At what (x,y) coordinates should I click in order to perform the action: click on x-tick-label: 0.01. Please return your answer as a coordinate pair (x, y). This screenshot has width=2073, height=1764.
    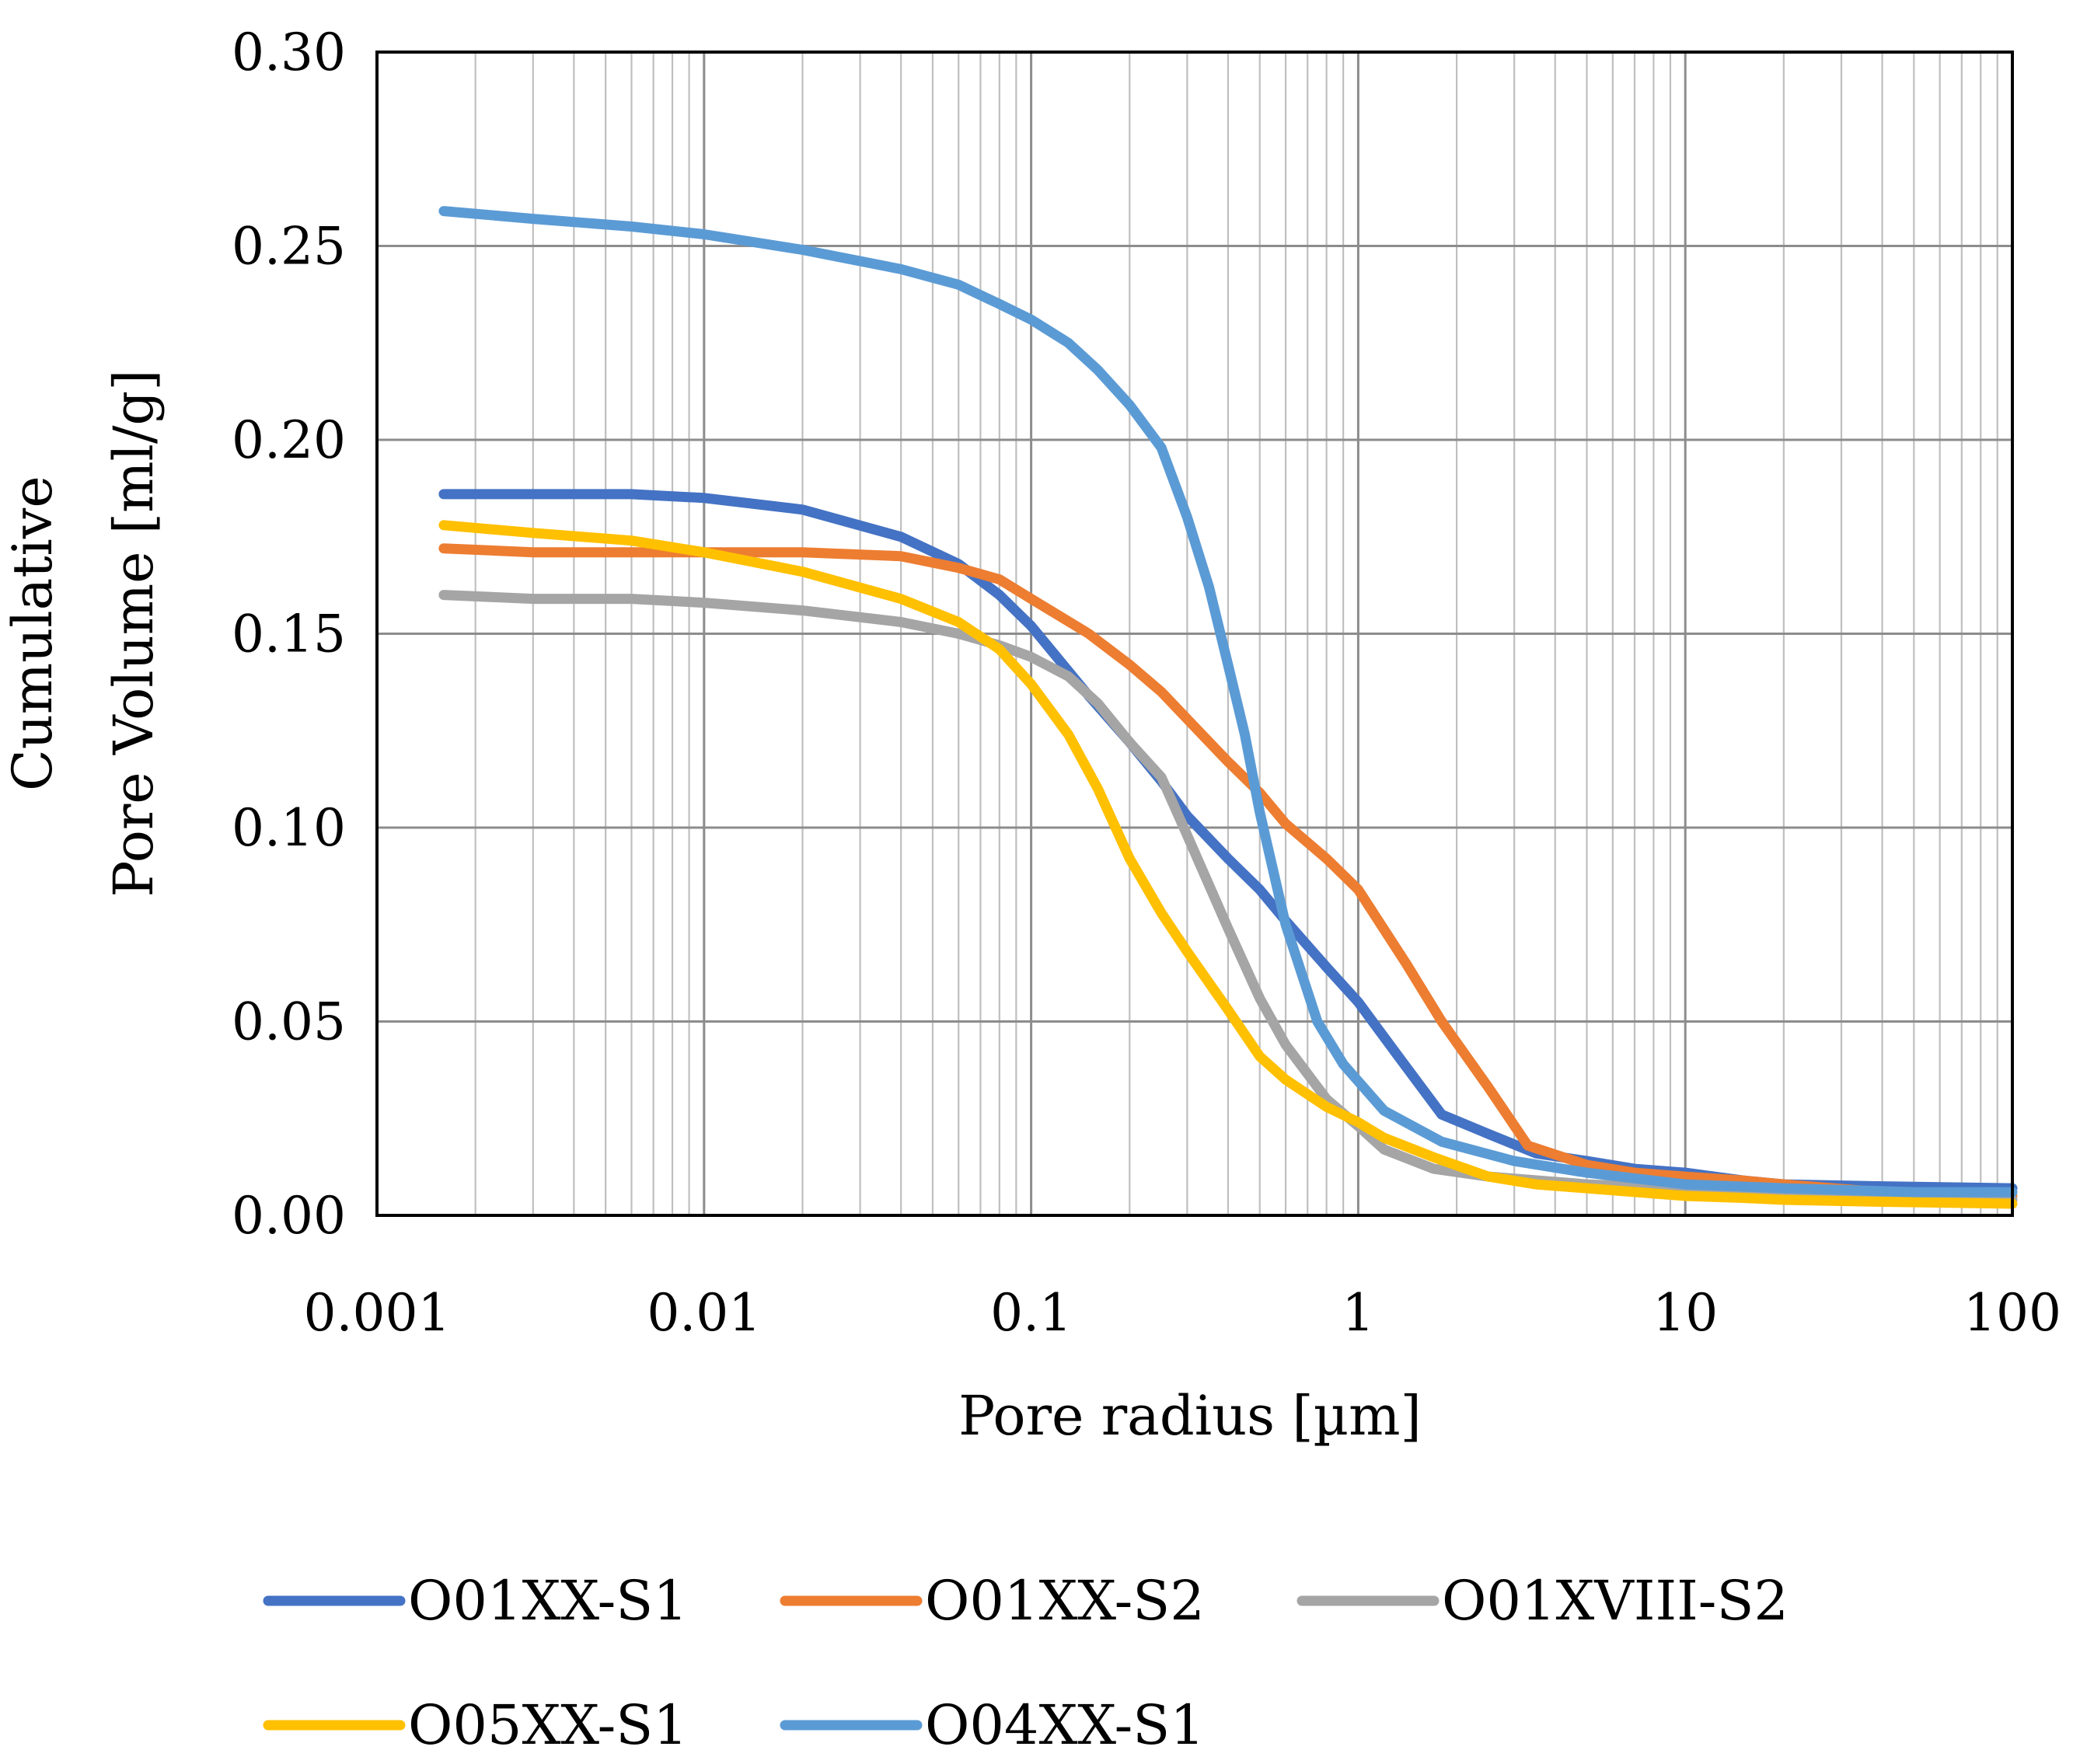
    Looking at the image, I should click on (704, 1313).